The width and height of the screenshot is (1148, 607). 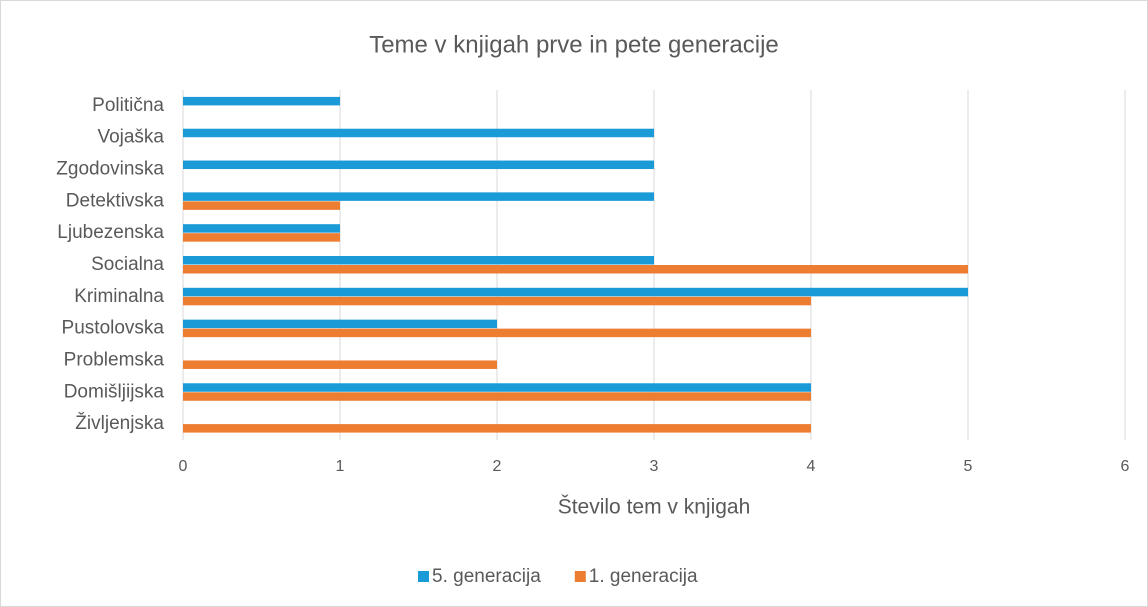 I want to click on x-tick-label: 3, so click(x=654, y=466).